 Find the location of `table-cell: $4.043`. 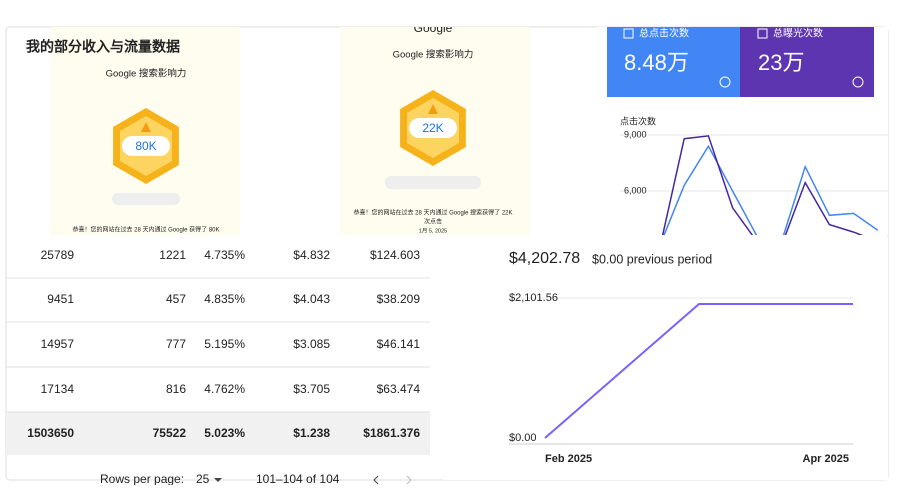

table-cell: $4.043 is located at coordinates (311, 299).